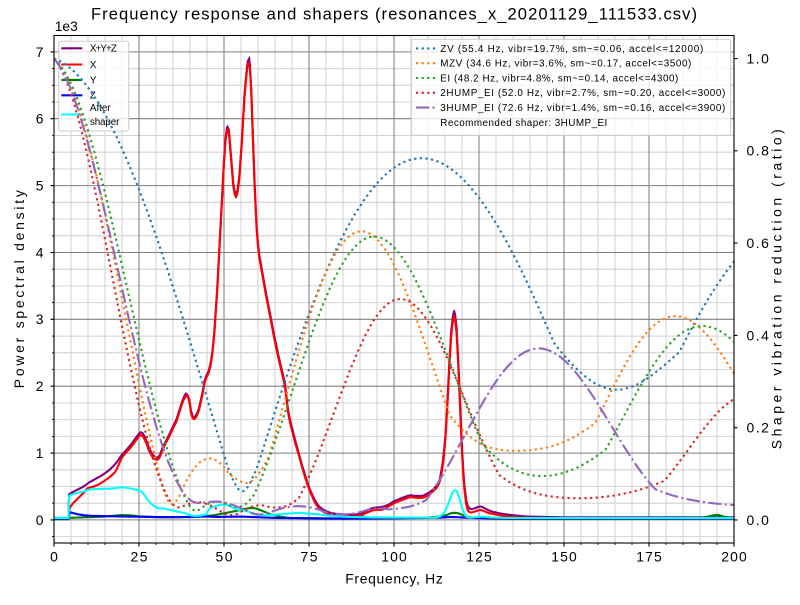  I want to click on svg-text: 200, so click(734, 557).